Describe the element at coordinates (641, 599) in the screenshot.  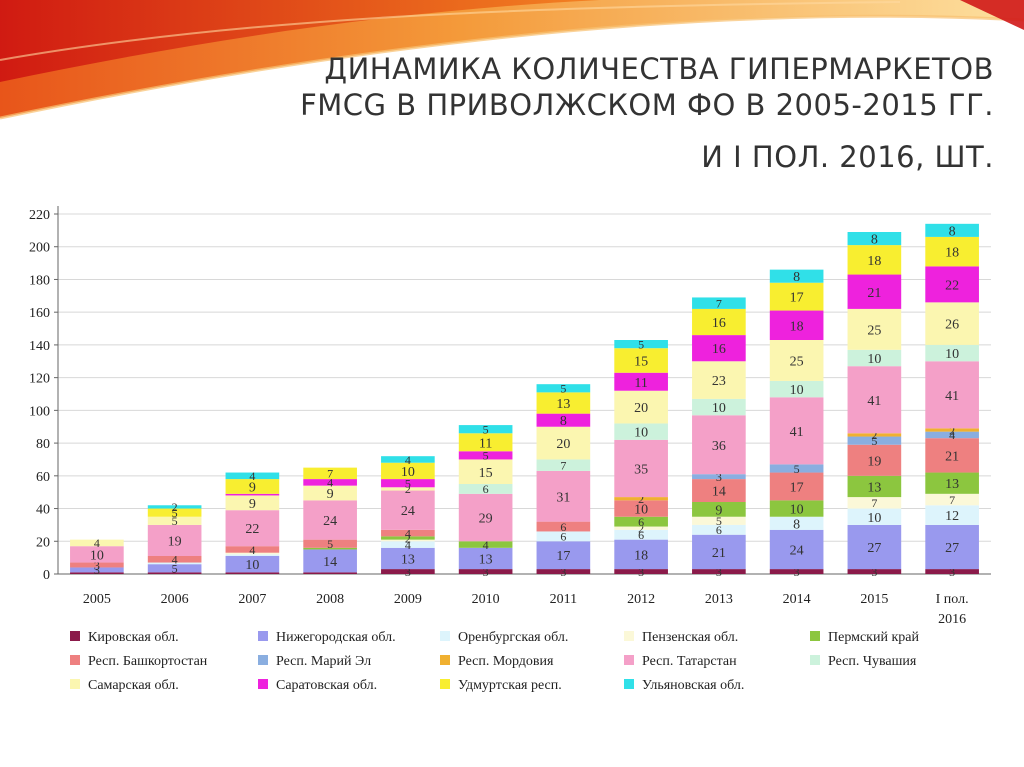
I see `x-tick-label: 2012` at that location.